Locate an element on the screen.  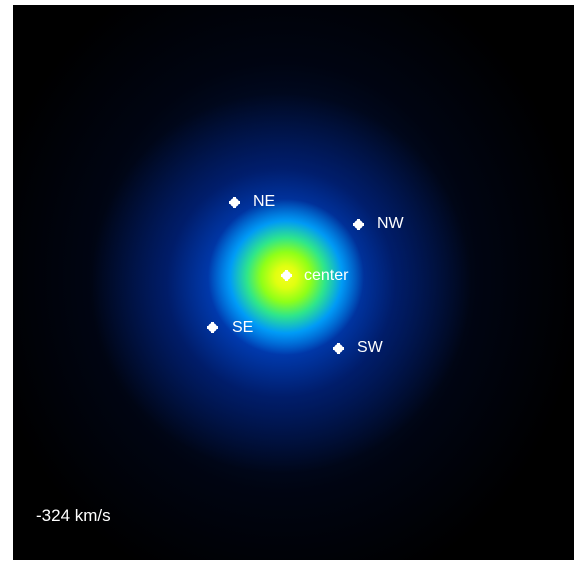
marker-label-nw: NW is located at coordinates (390, 223).